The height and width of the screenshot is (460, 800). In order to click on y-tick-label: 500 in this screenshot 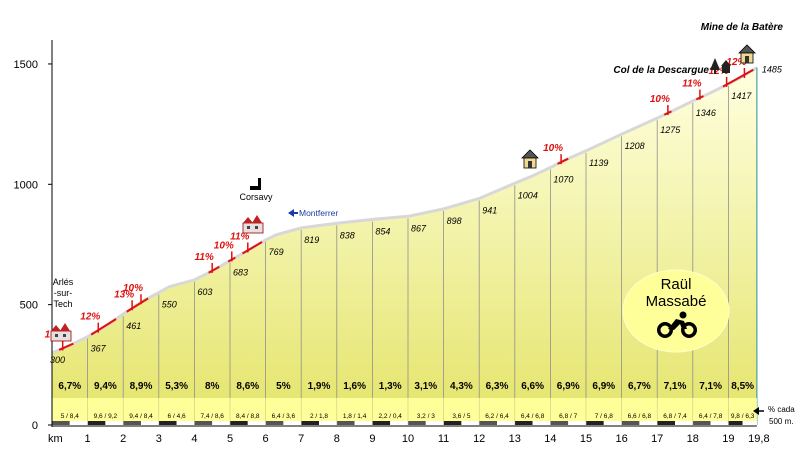, I will do `click(29, 306)`.